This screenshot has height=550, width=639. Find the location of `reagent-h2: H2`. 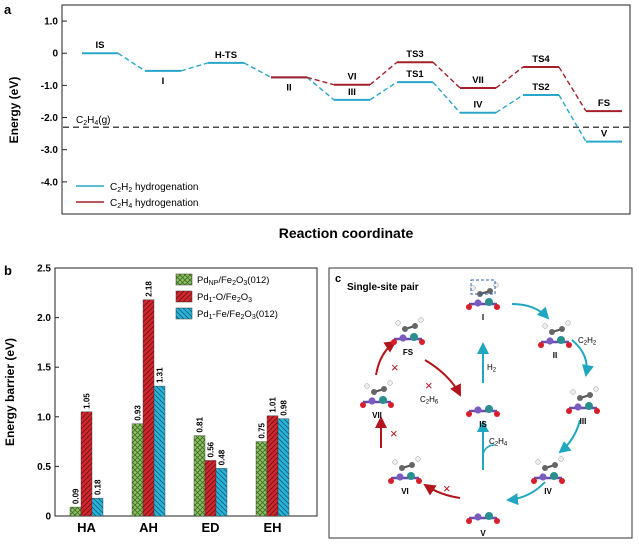

reagent-h2: H2 is located at coordinates (492, 368).